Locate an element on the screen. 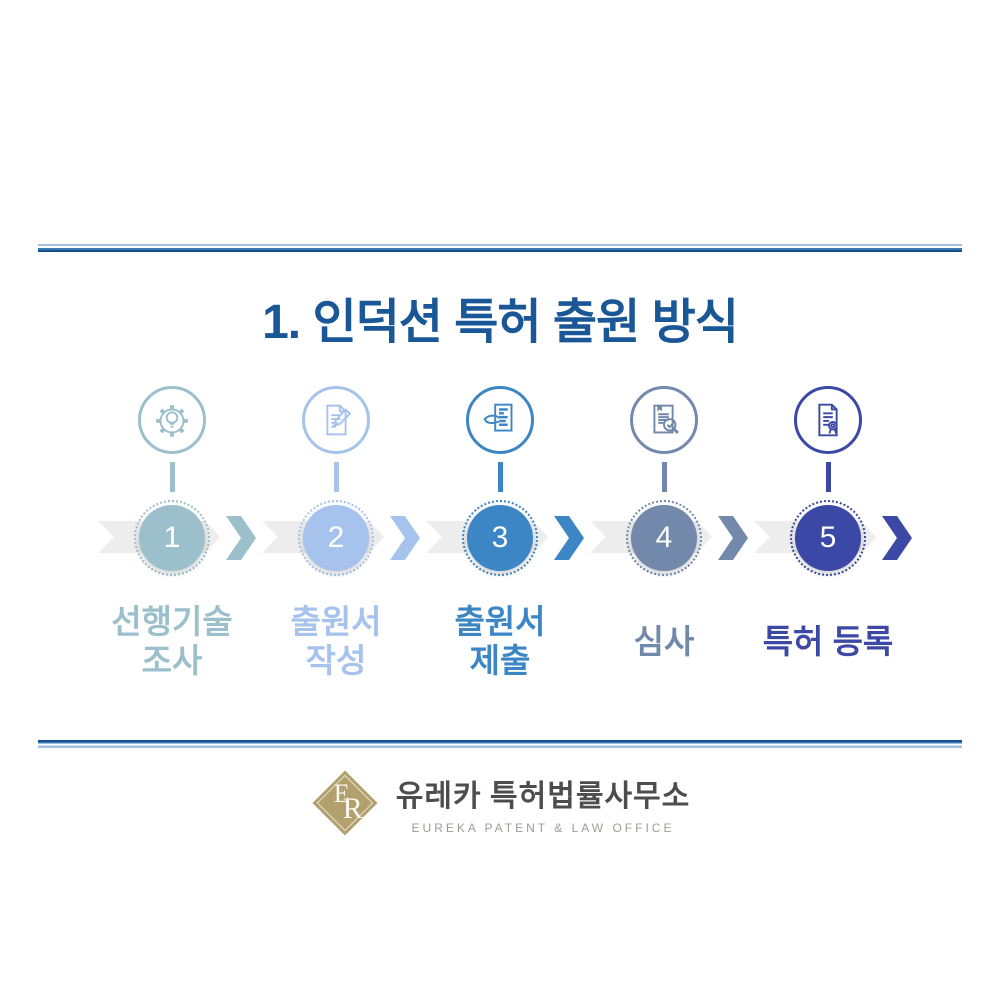 This screenshot has height=1000, width=1000. step-number-circle: 2 is located at coordinates (336, 538).